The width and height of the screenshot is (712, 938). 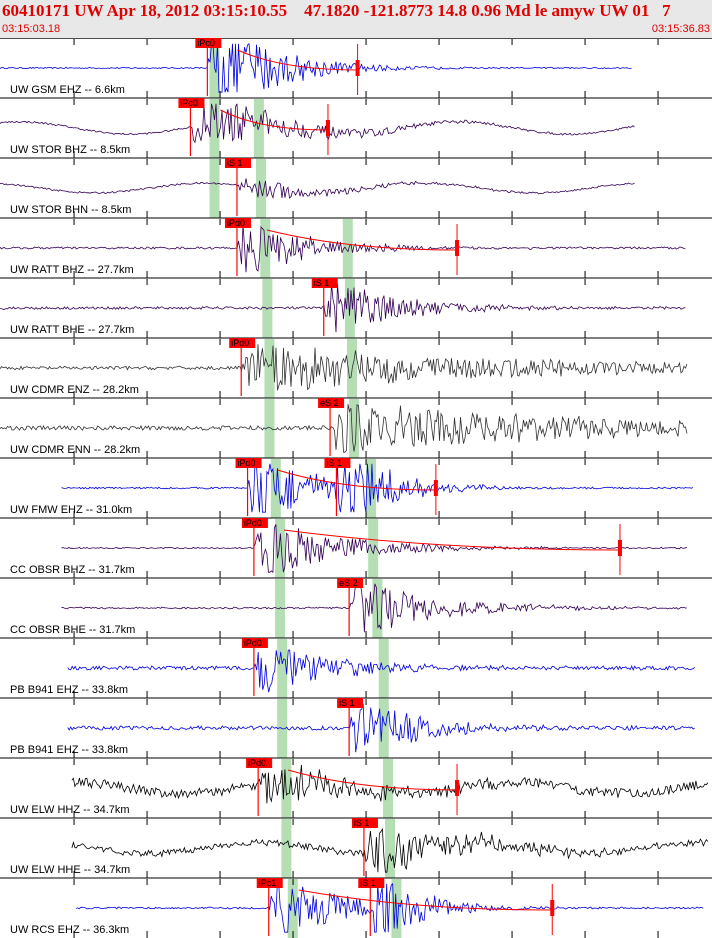 What do you see at coordinates (67, 90) in the screenshot?
I see `trace-label: UW GSM EHZ -- 6.6km` at bounding box center [67, 90].